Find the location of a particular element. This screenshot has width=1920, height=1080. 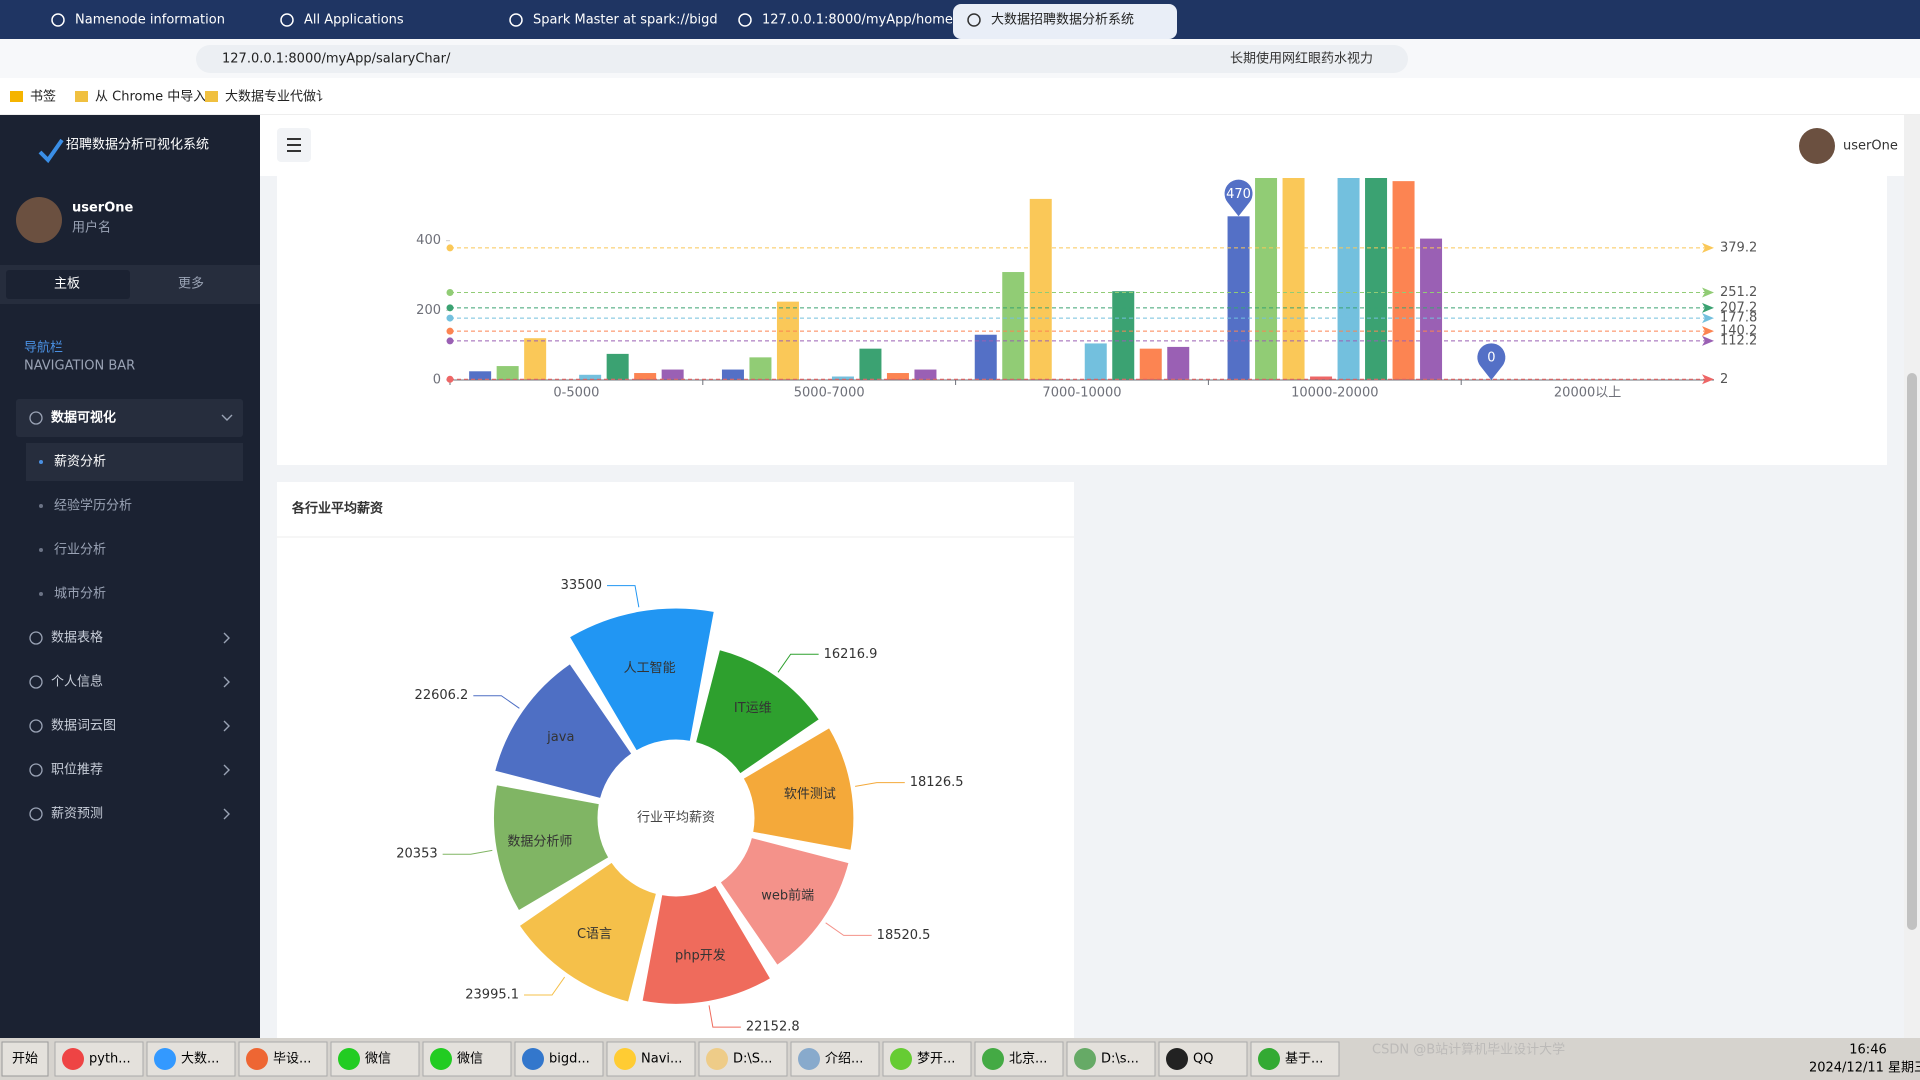

brand-logo is located at coordinates (51, 151).